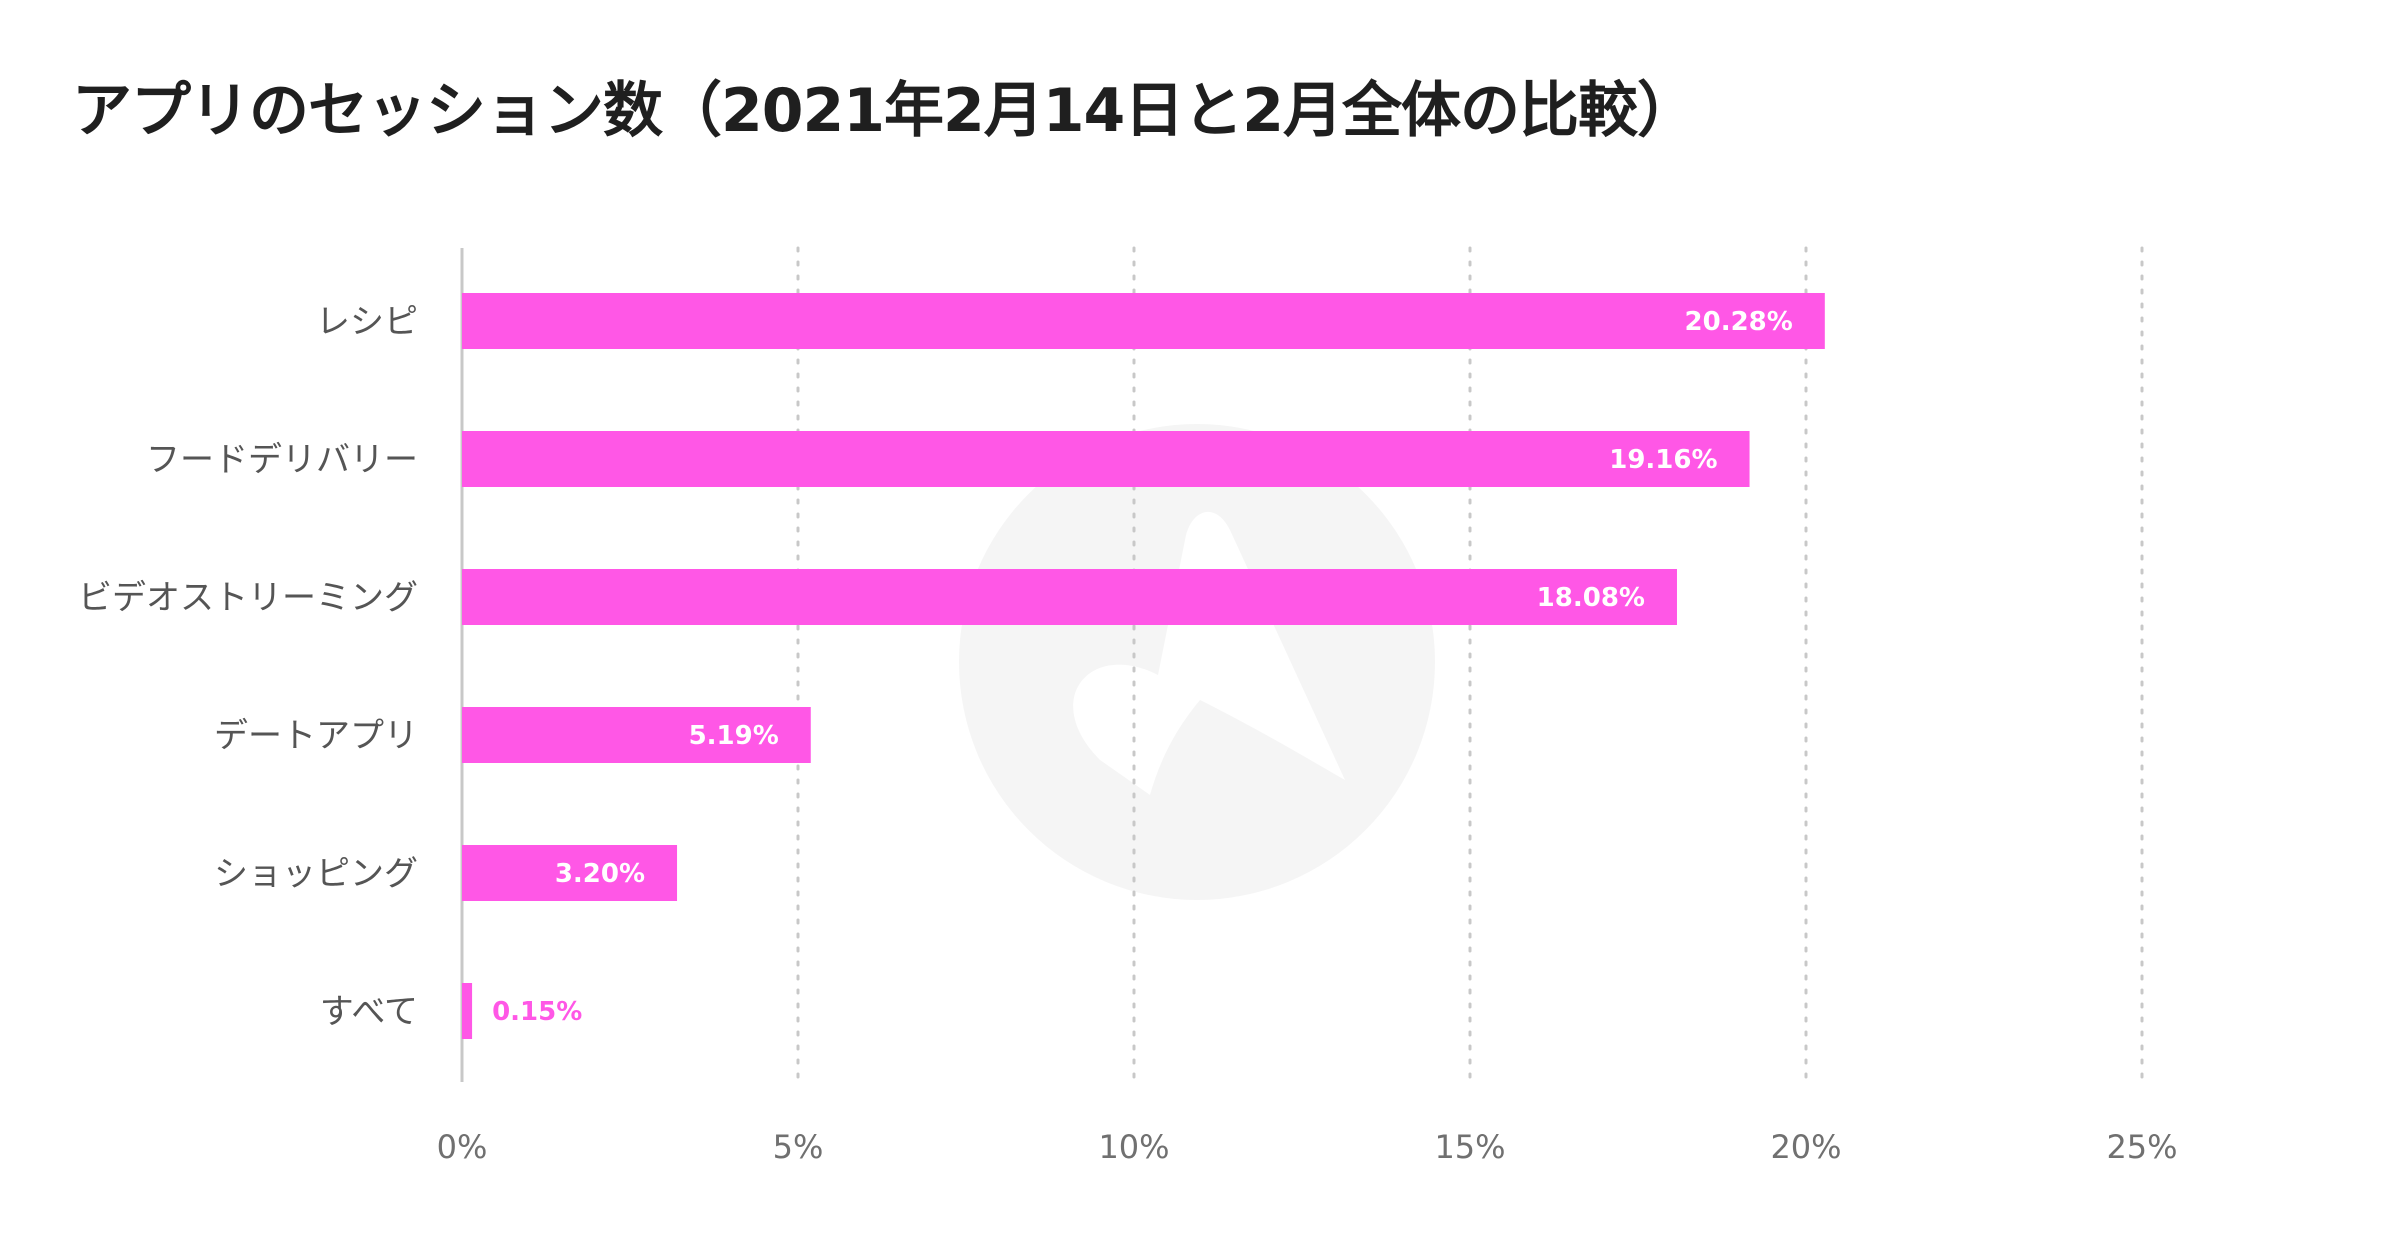 The height and width of the screenshot is (1260, 2400). I want to click on chart-title: アプリのセッション数（2021年2月14日と2月全体の比較）, so click(884, 111).